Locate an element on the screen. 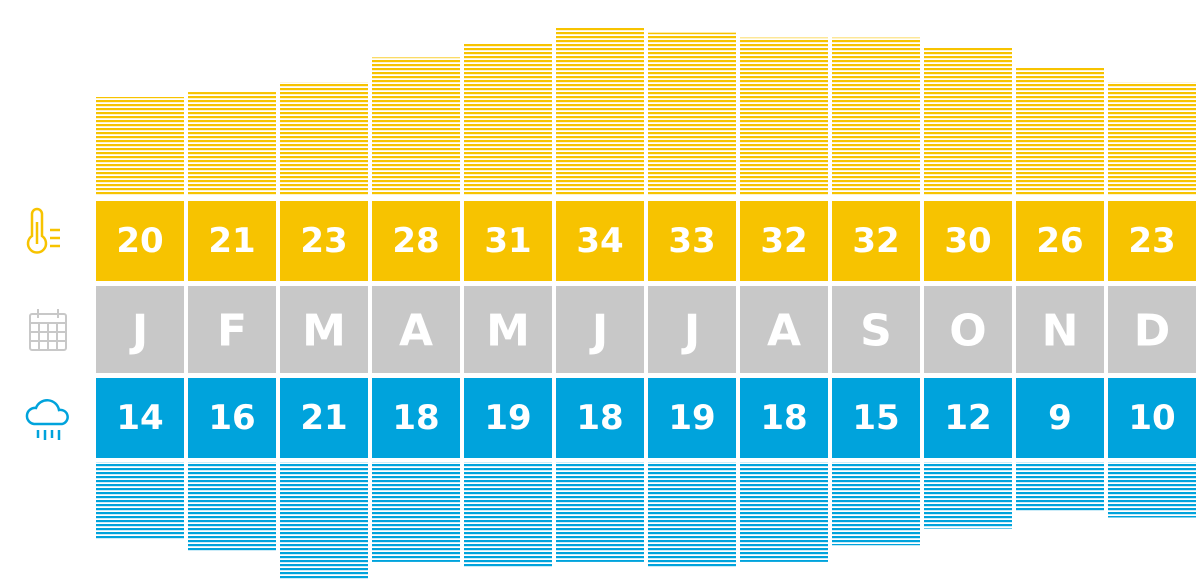 The width and height of the screenshot is (1200, 580). value-label: 12 is located at coordinates (967, 418).